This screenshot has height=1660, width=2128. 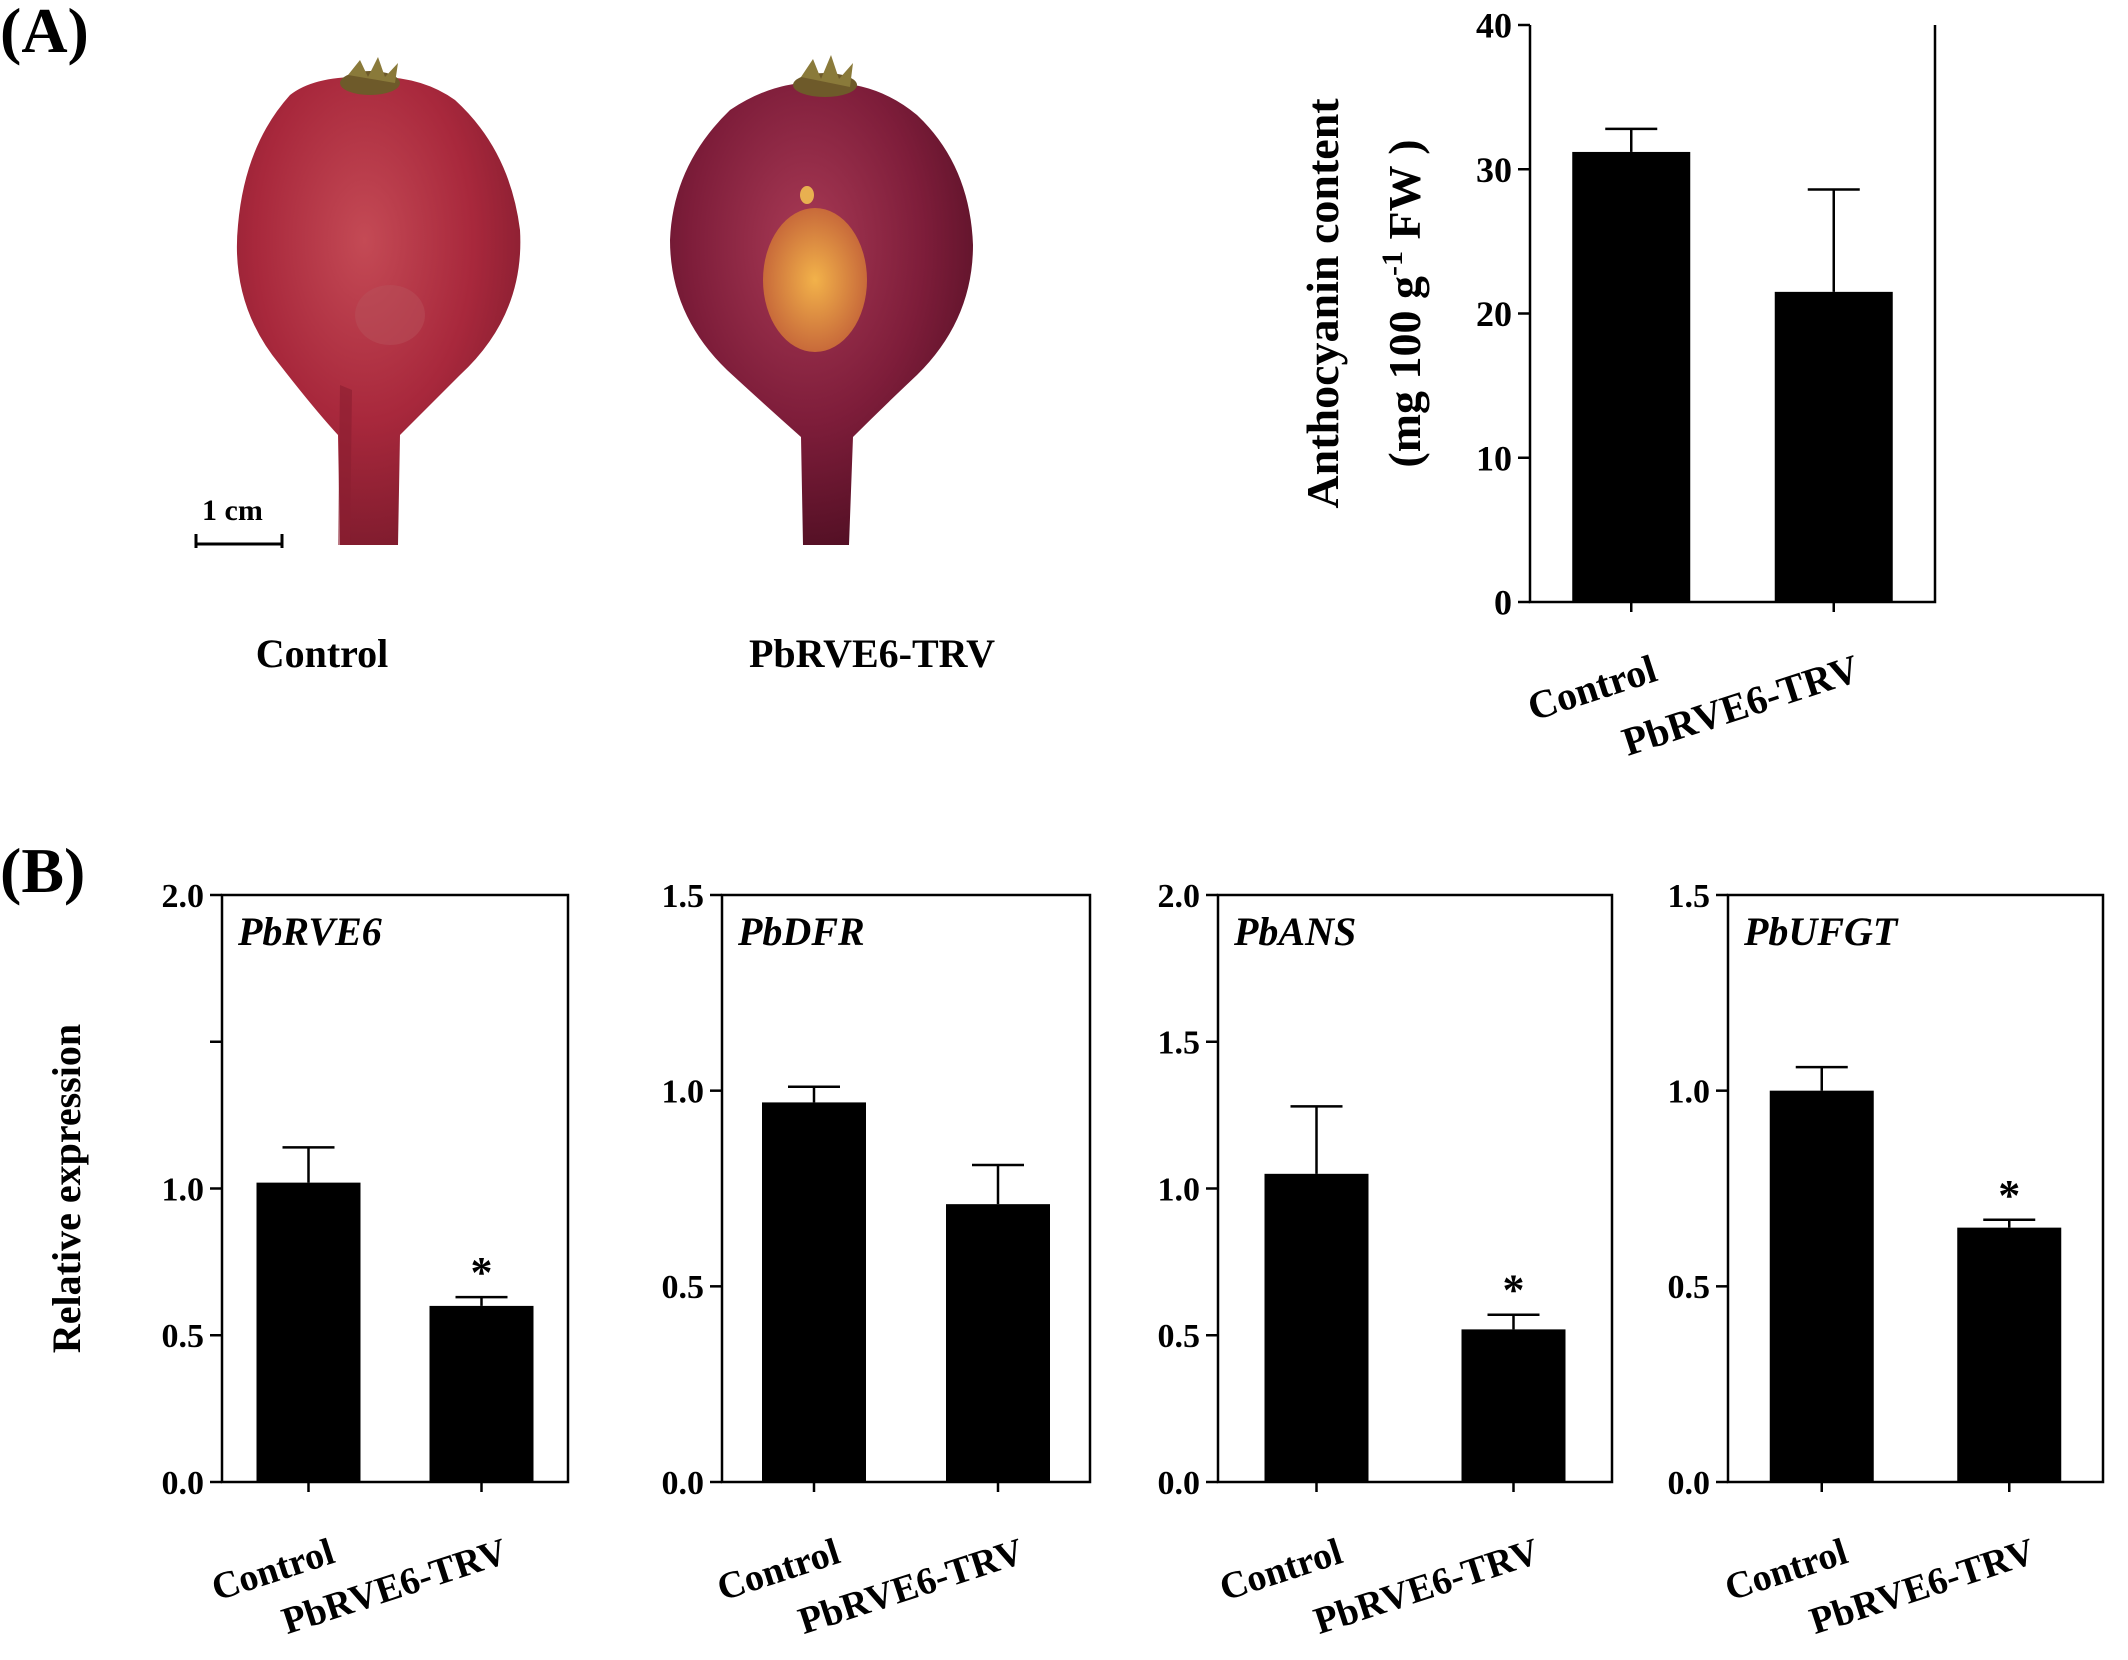 What do you see at coordinates (1494, 170) in the screenshot?
I see `y-tick-label: 30` at bounding box center [1494, 170].